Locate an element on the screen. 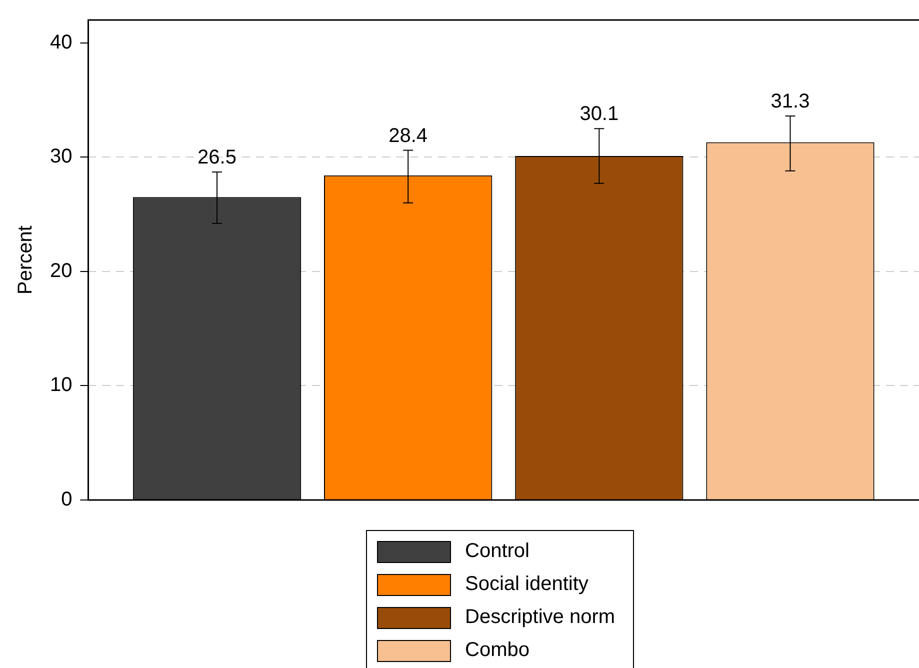  data-label: 26.5 is located at coordinates (217, 157).